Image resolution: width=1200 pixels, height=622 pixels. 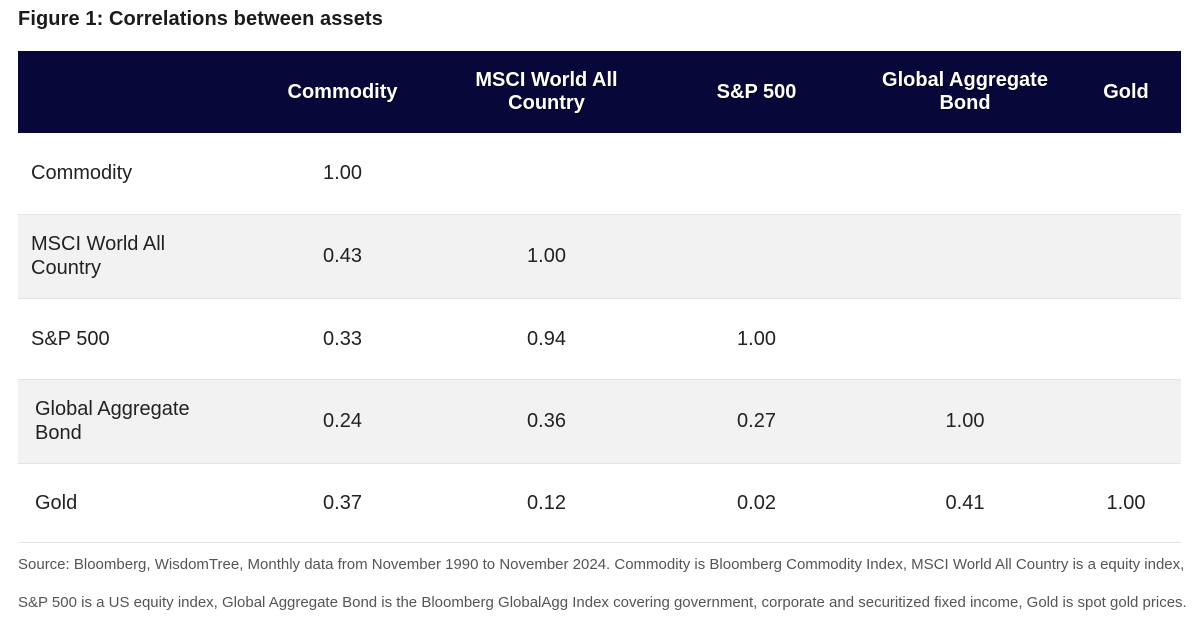 I want to click on table-cell: 0.33, so click(x=342, y=338).